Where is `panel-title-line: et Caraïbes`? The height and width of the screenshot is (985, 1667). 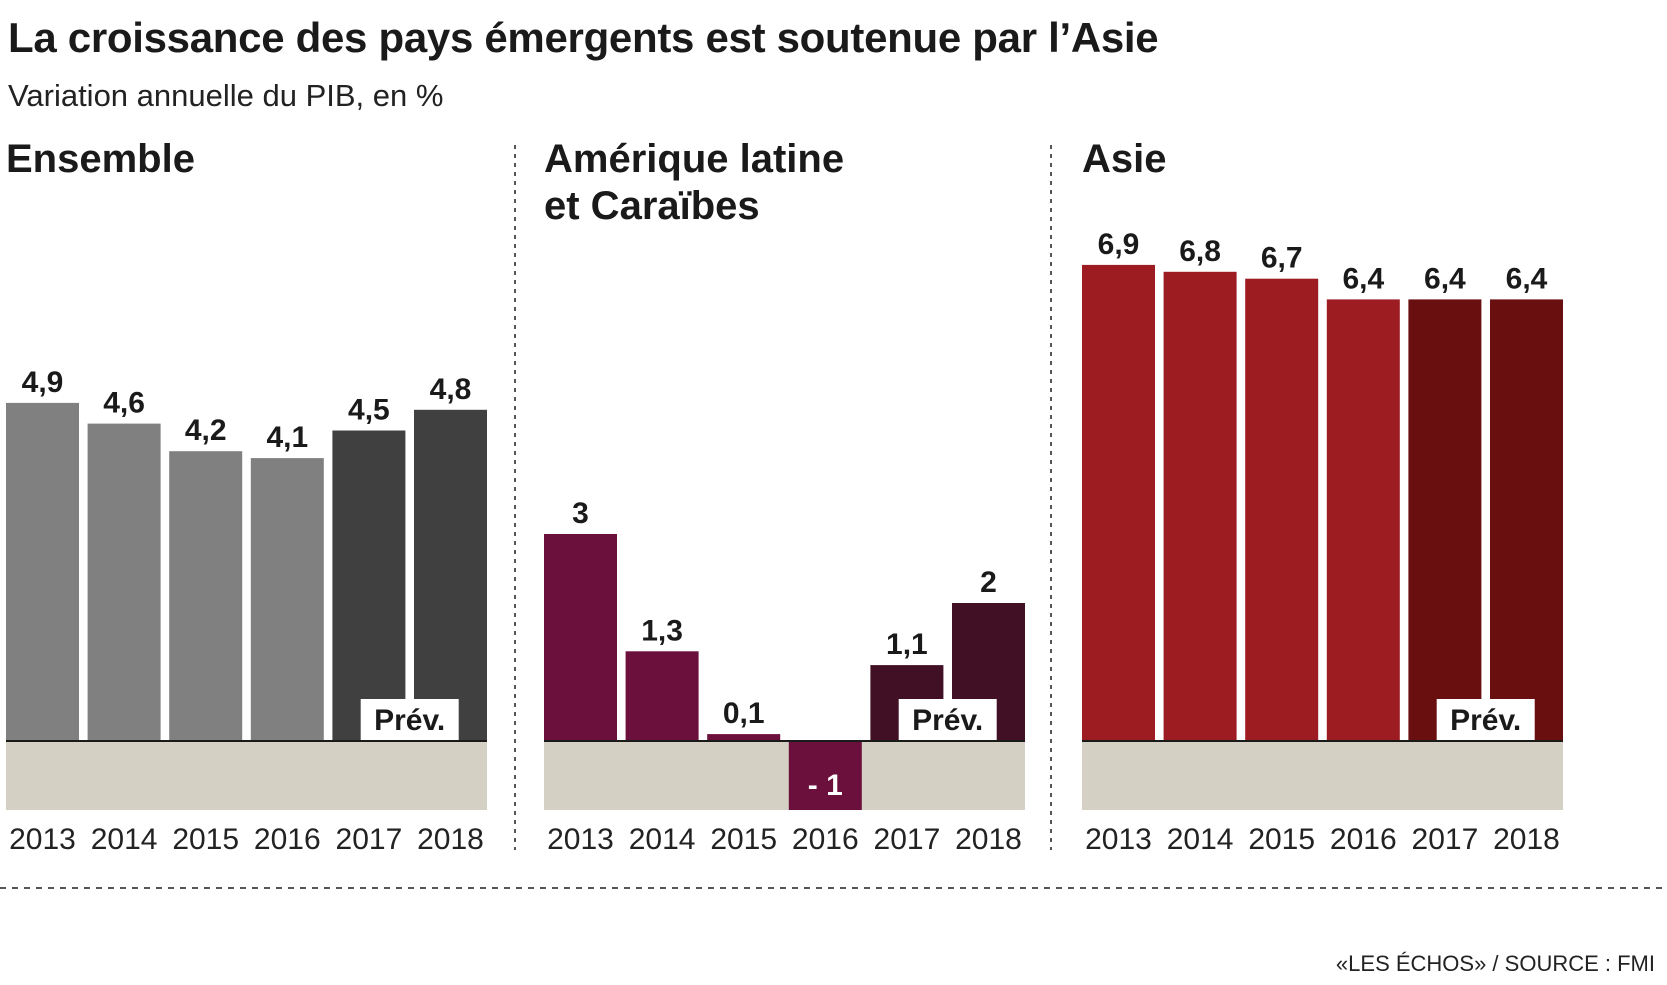 panel-title-line: et Caraïbes is located at coordinates (652, 206).